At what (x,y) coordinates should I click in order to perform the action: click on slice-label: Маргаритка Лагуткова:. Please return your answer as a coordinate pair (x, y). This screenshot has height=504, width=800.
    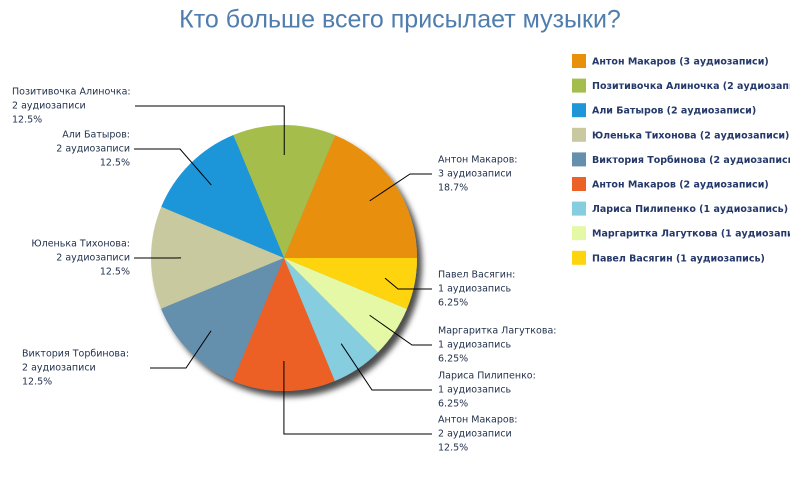
    Looking at the image, I should click on (497, 331).